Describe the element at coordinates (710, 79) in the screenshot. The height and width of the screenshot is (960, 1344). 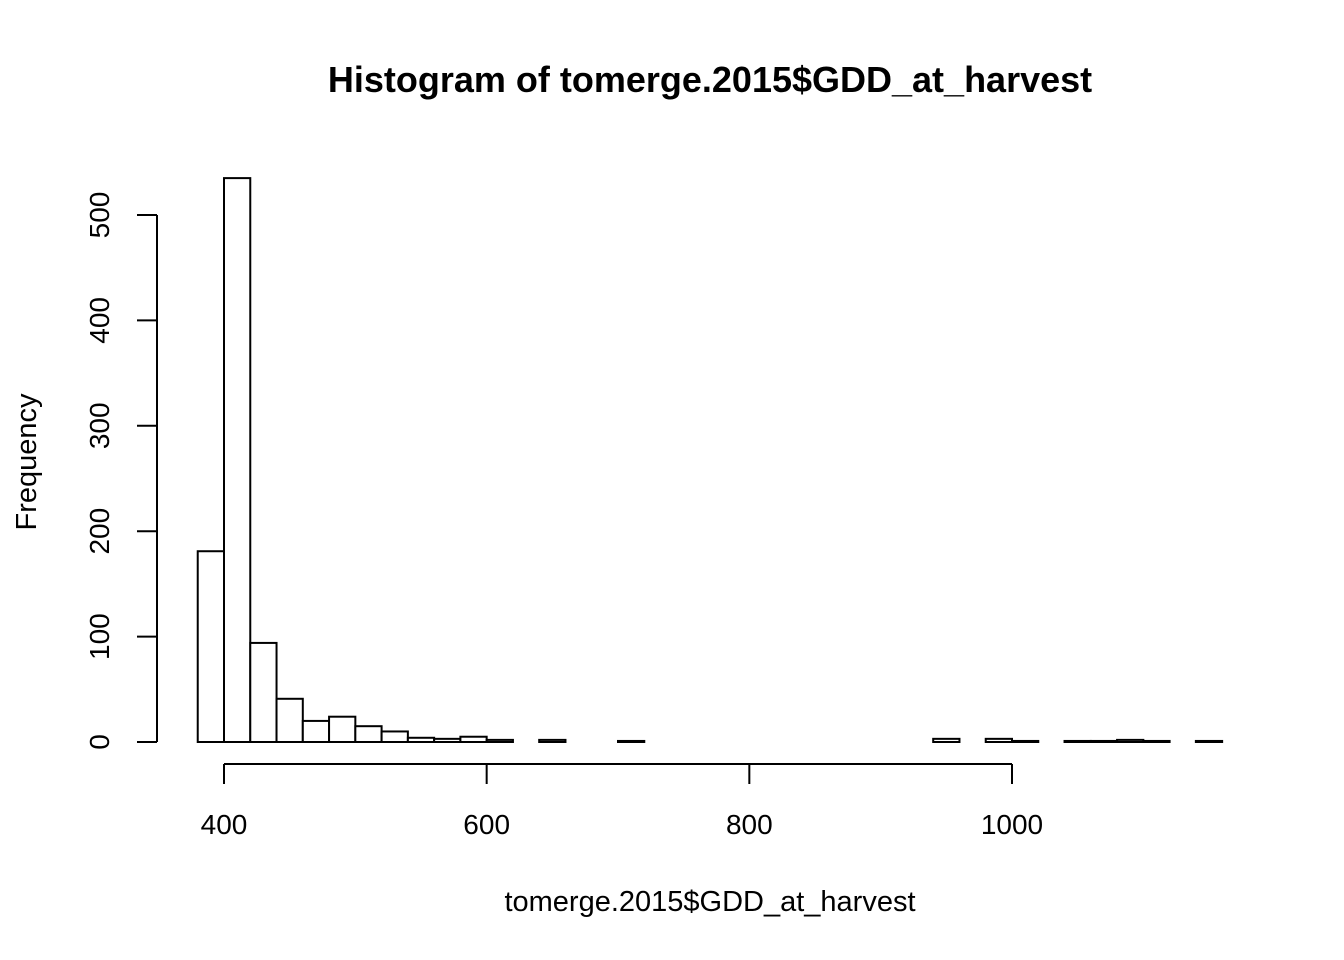
I see `chart-title: Histogram of tomerge.2015$GDD_at_harvest` at that location.